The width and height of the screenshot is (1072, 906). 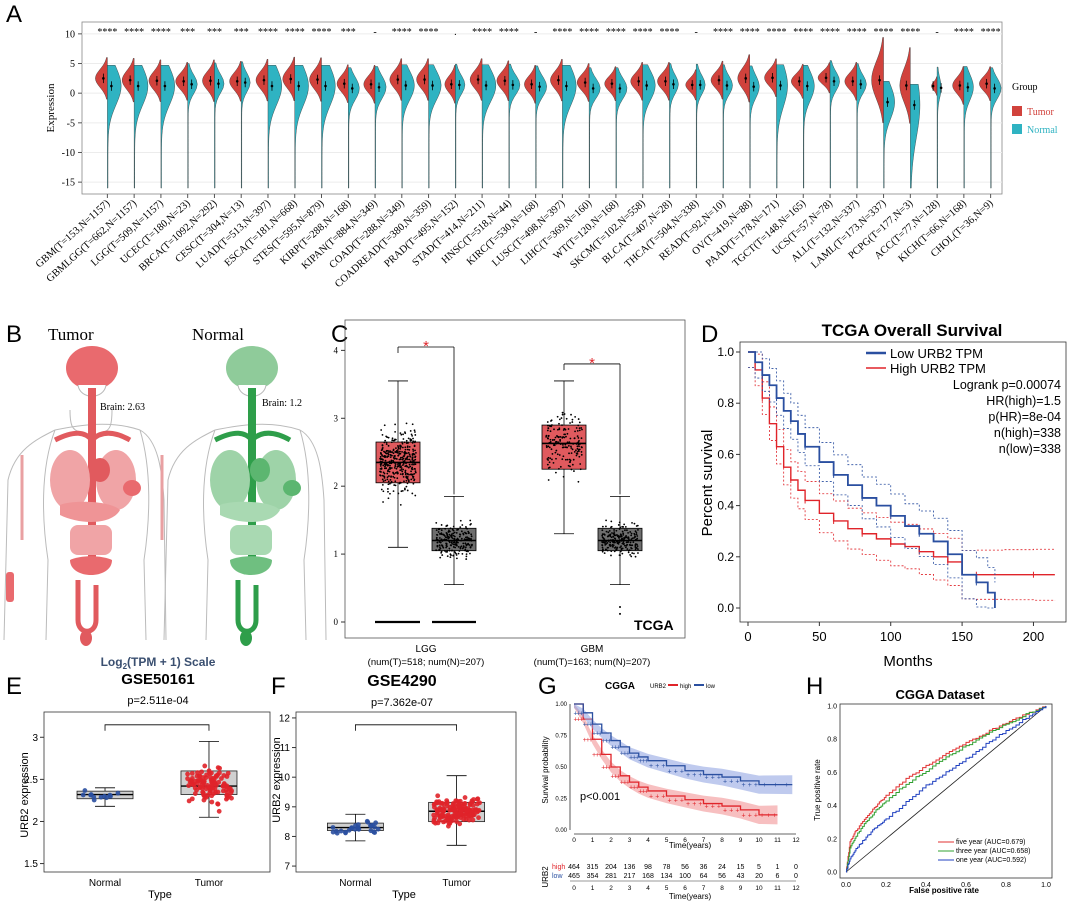 What do you see at coordinates (871, 487) in the screenshot?
I see `panel-d-ci-lower-low` at bounding box center [871, 487].